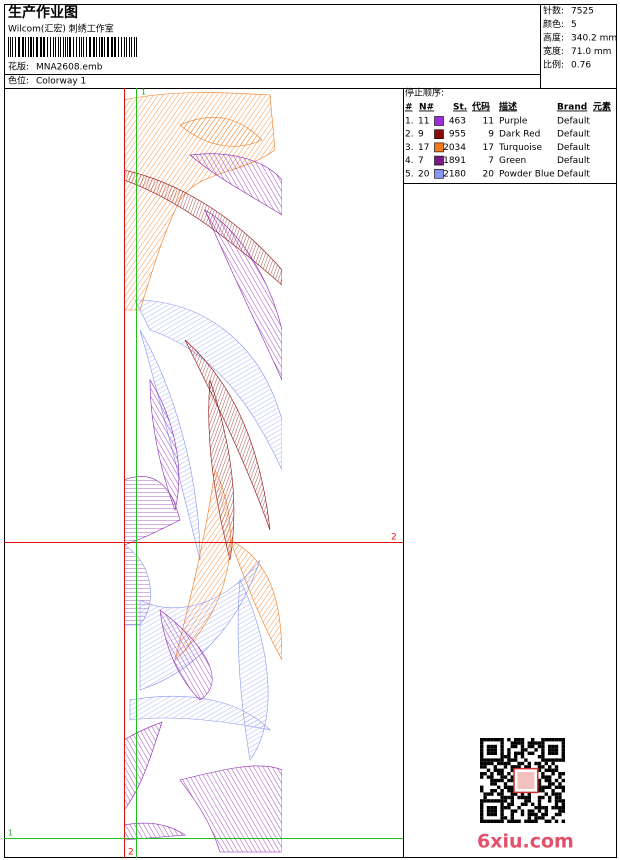  I want to click on stitches: 2034, so click(454, 148).